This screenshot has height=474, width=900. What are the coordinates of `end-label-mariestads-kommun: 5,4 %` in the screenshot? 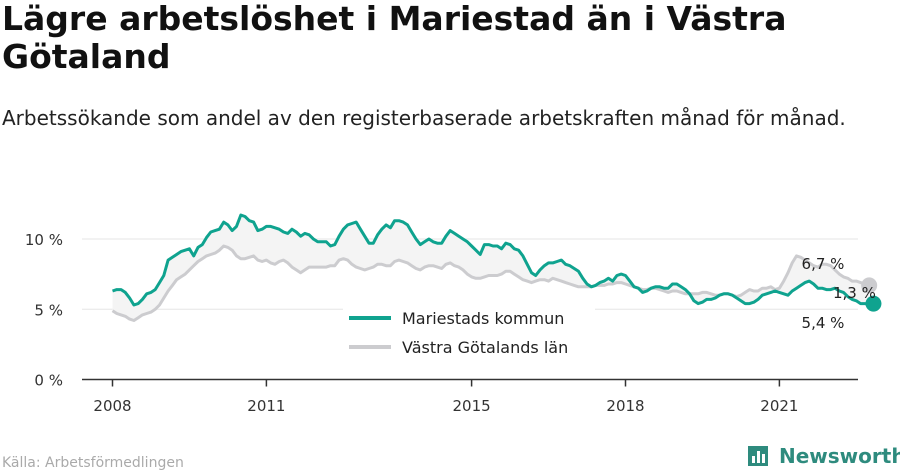 It's located at (823, 323).